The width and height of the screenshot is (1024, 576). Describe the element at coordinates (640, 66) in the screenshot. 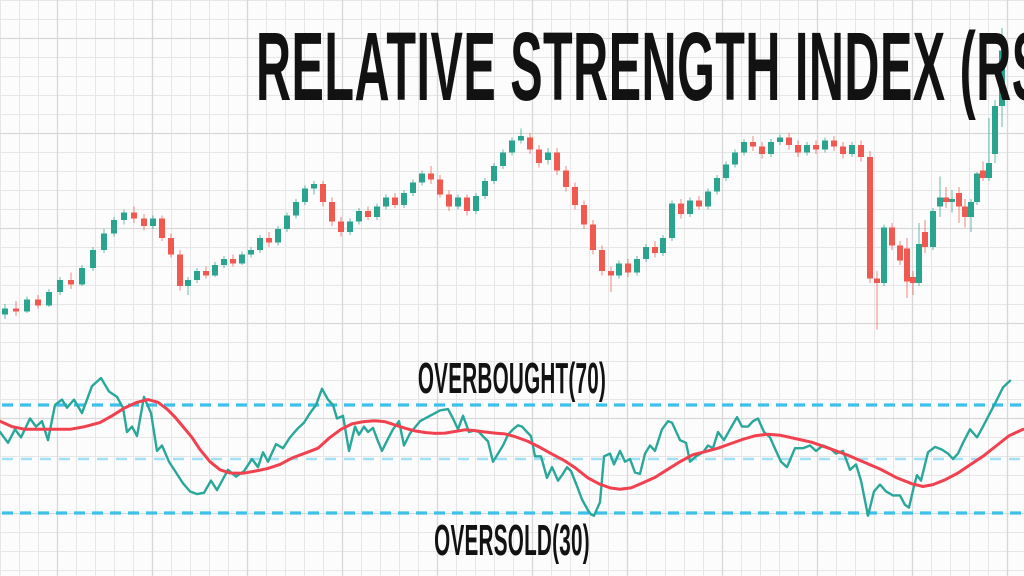

I see `page-title: RELATIVE STRENGTH INDEX (RSI)` at that location.